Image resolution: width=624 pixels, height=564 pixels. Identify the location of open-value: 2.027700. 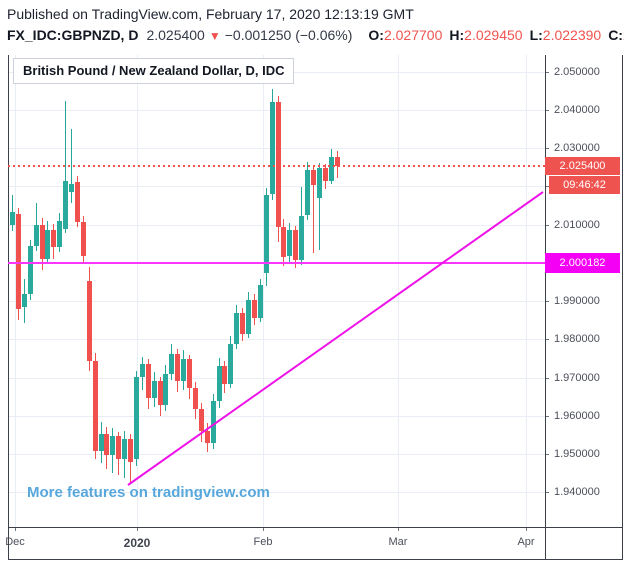
(413, 35).